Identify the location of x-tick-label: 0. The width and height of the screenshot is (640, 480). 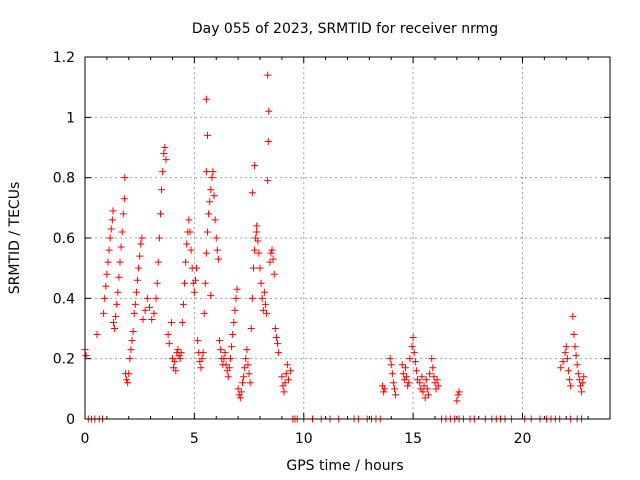
(85, 439).